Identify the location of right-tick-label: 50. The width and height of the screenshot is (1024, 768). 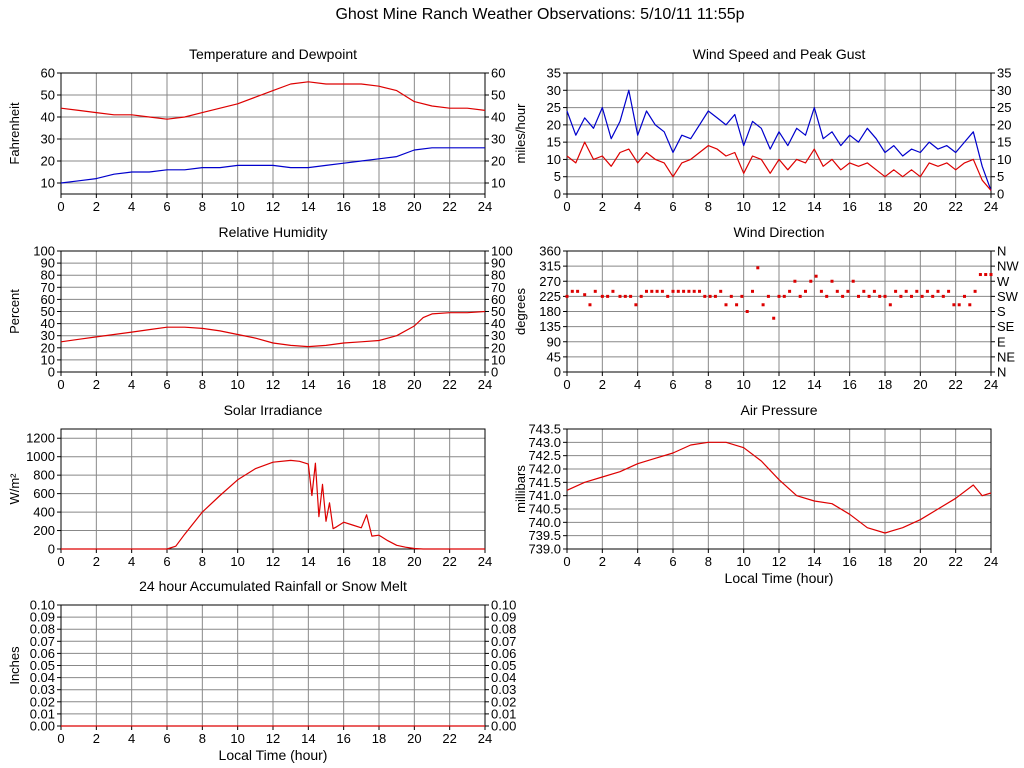
(498, 95).